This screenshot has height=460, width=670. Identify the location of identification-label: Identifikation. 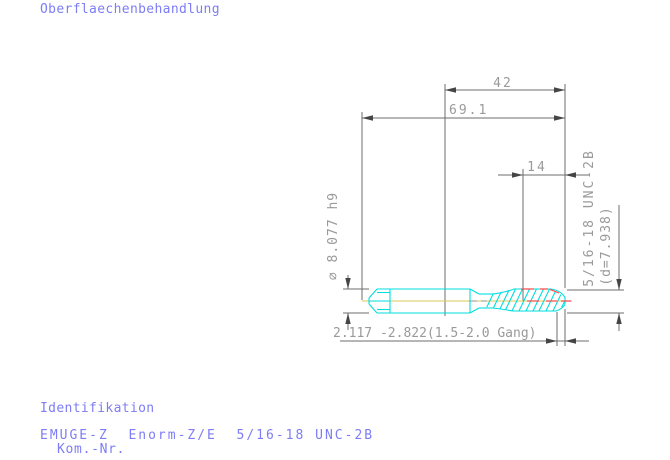
(97, 408).